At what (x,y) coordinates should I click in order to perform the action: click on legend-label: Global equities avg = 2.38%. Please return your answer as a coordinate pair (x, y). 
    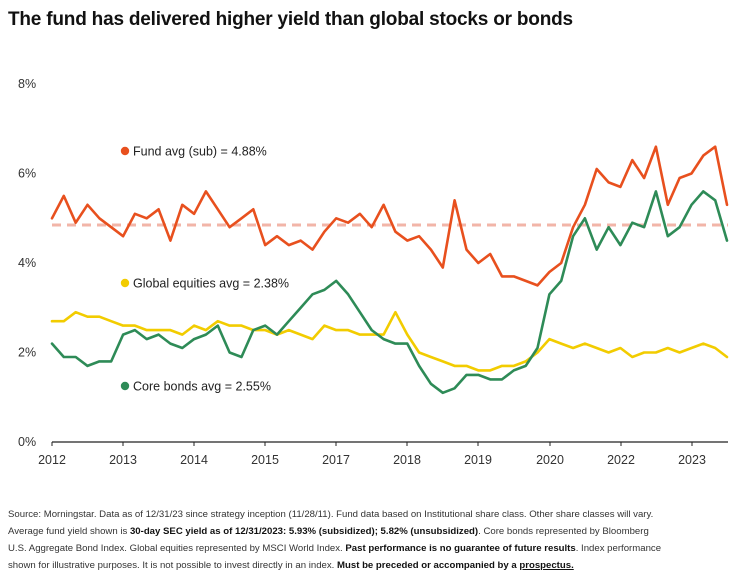
    Looking at the image, I should click on (211, 284).